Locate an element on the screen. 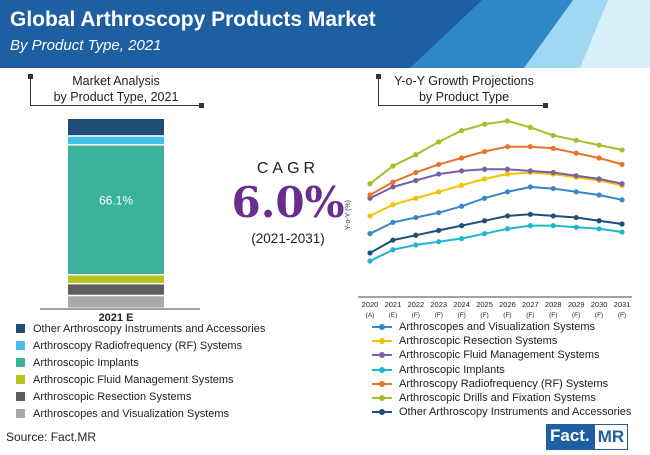  x-tick-year: 2028 is located at coordinates (553, 304).